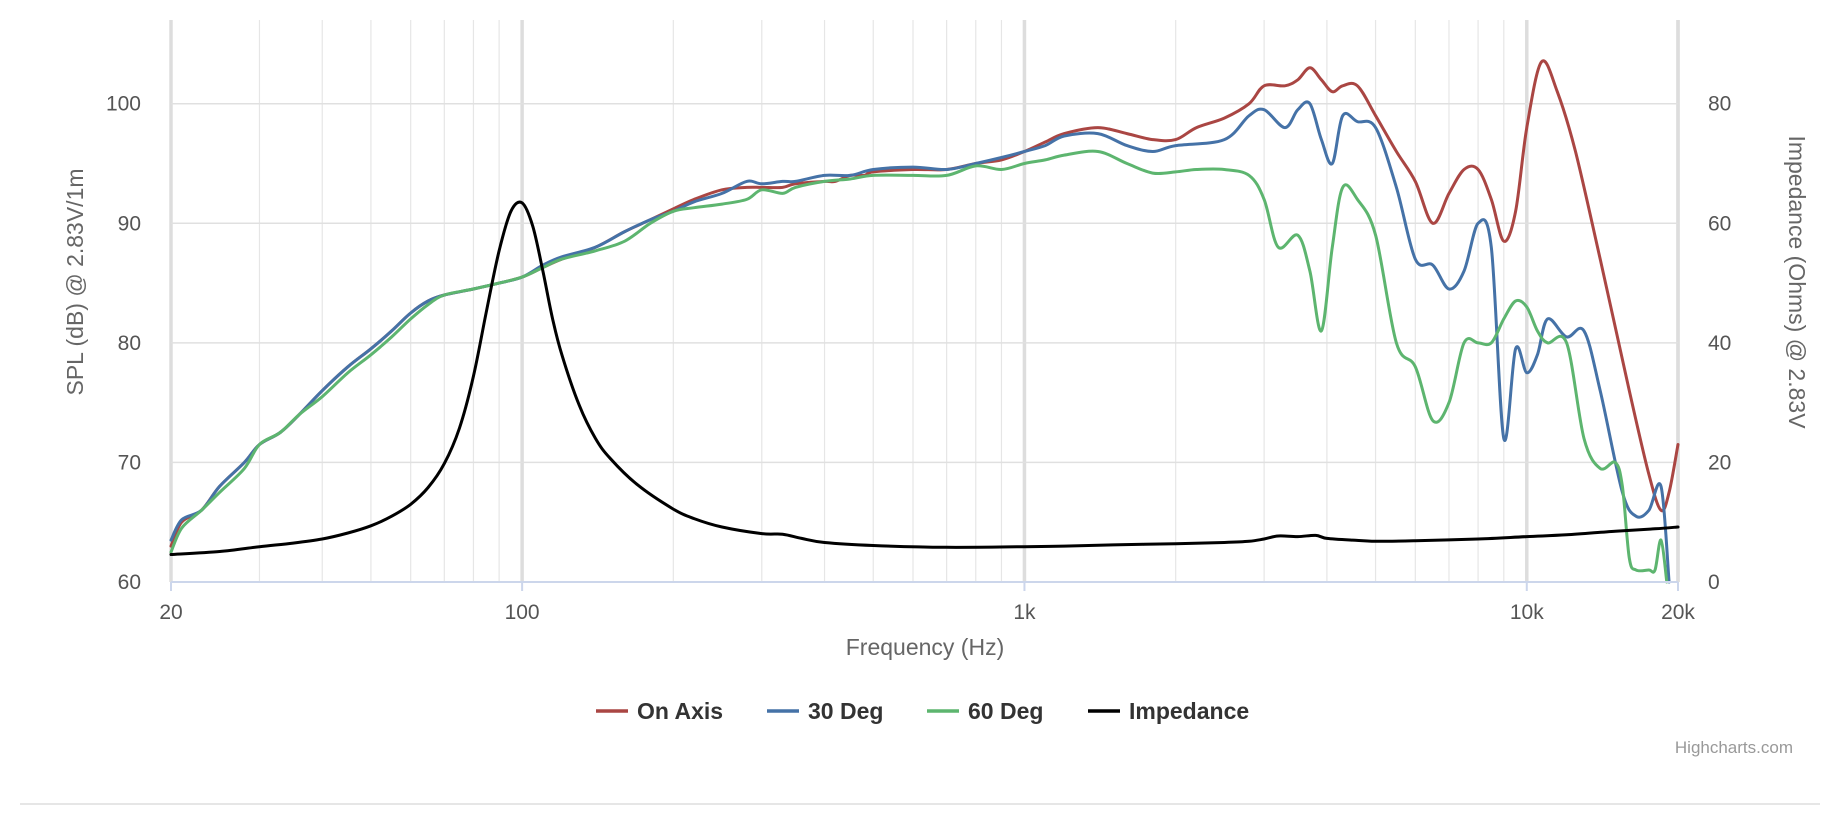 Image resolution: width=1840 pixels, height=830 pixels. What do you see at coordinates (123, 104) in the screenshot?
I see `y-tick-label: 100` at bounding box center [123, 104].